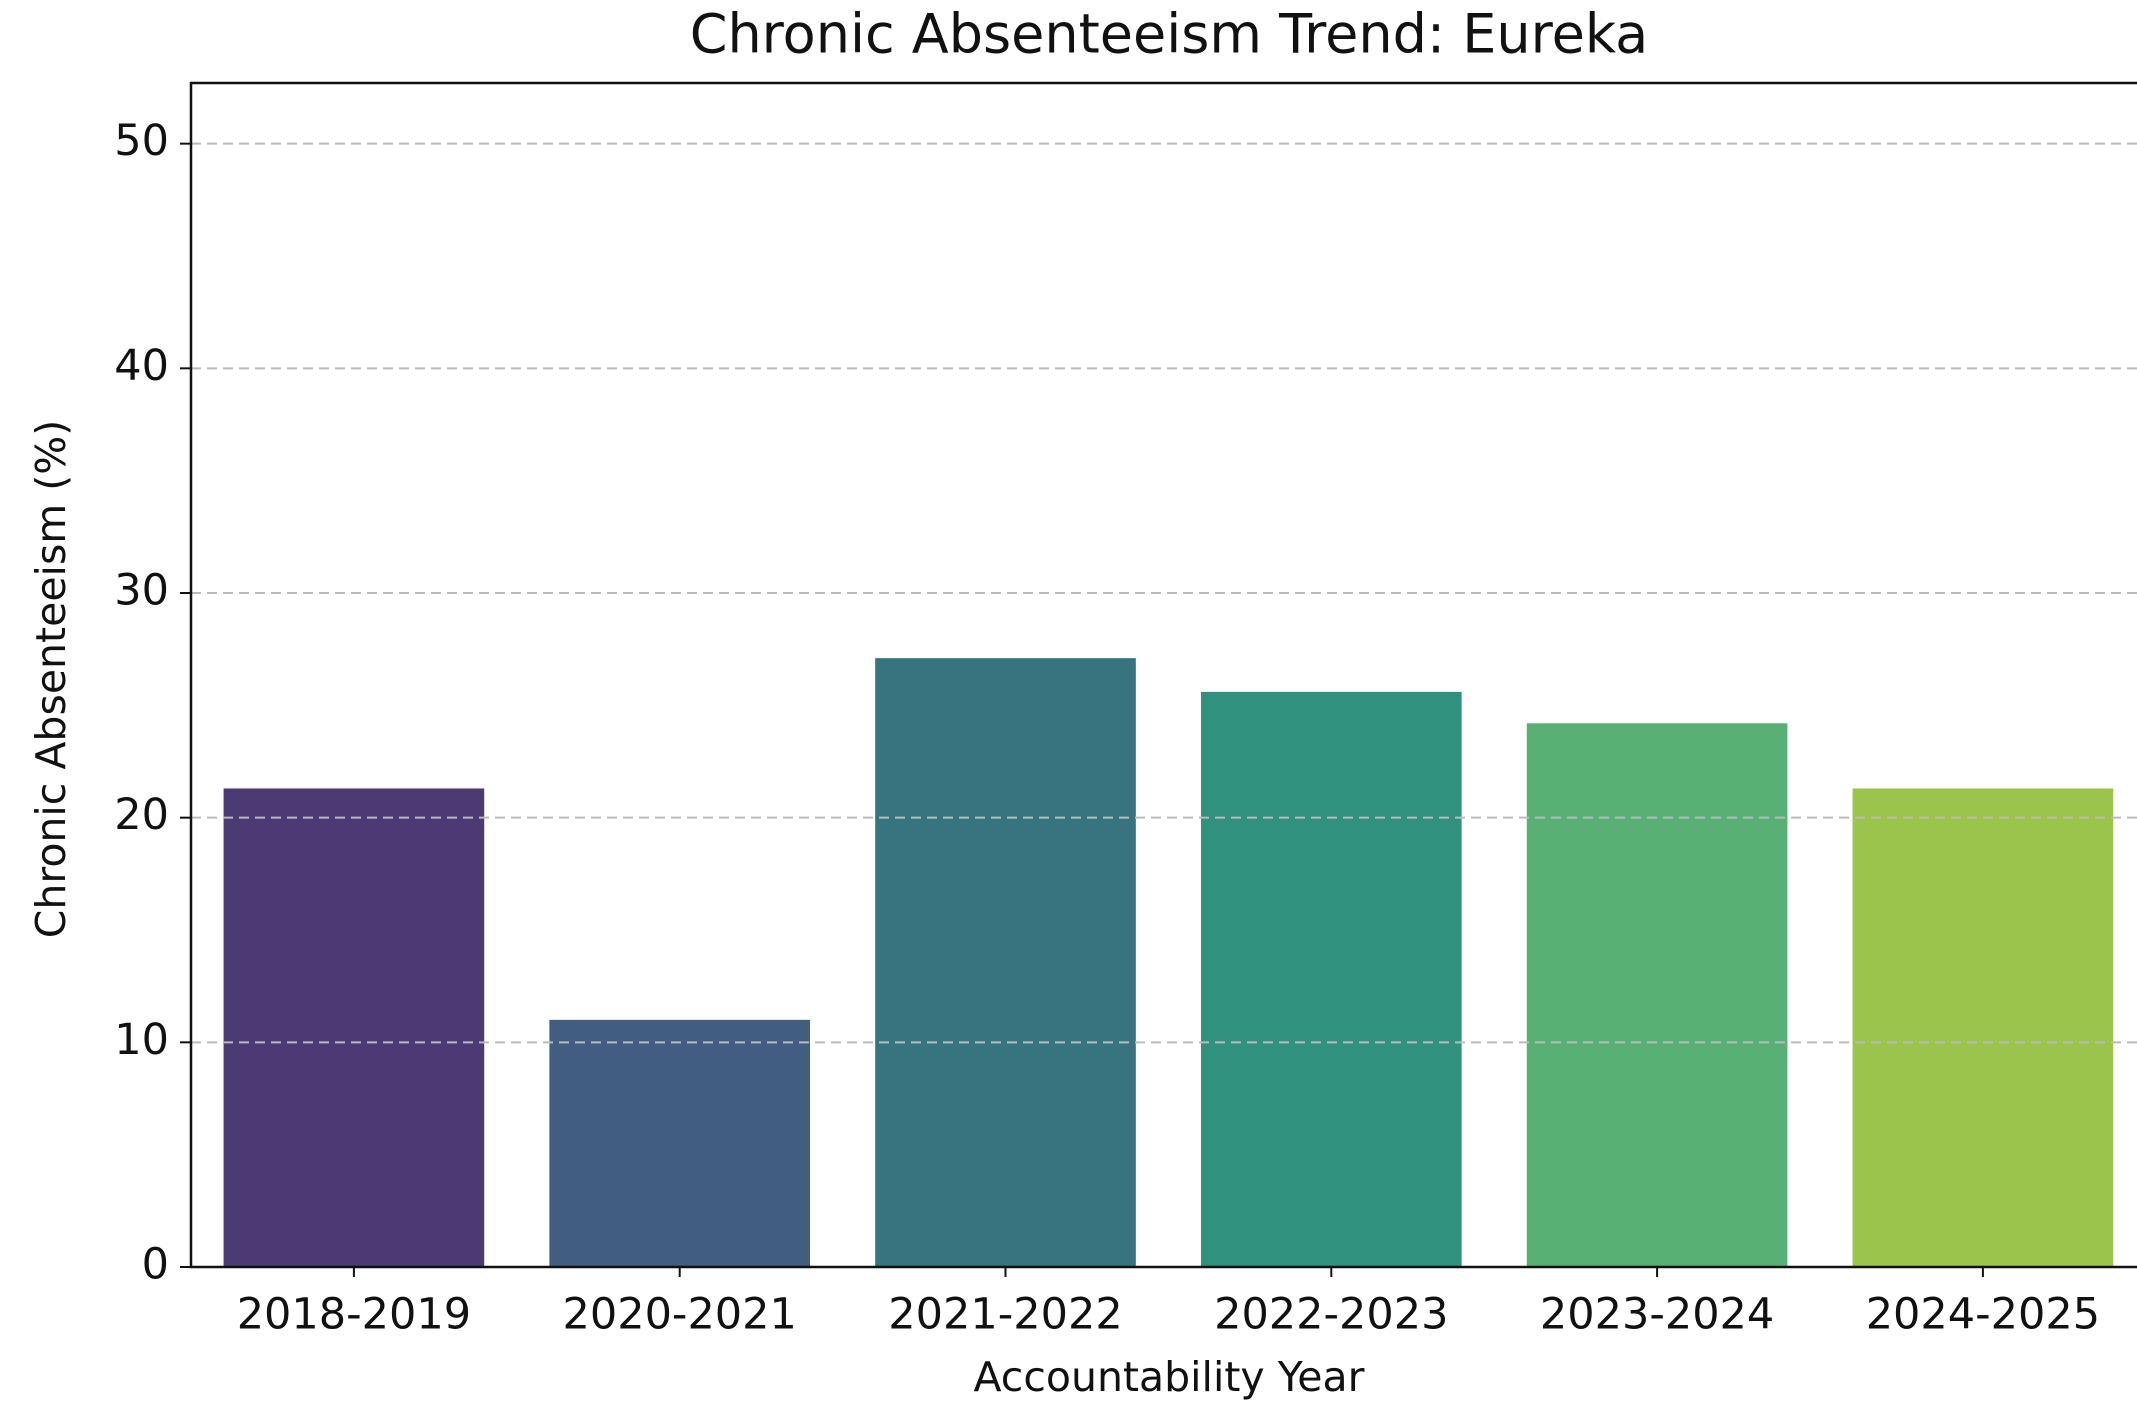  What do you see at coordinates (680, 1315) in the screenshot?
I see `x-tick-label: 2020-2021` at bounding box center [680, 1315].